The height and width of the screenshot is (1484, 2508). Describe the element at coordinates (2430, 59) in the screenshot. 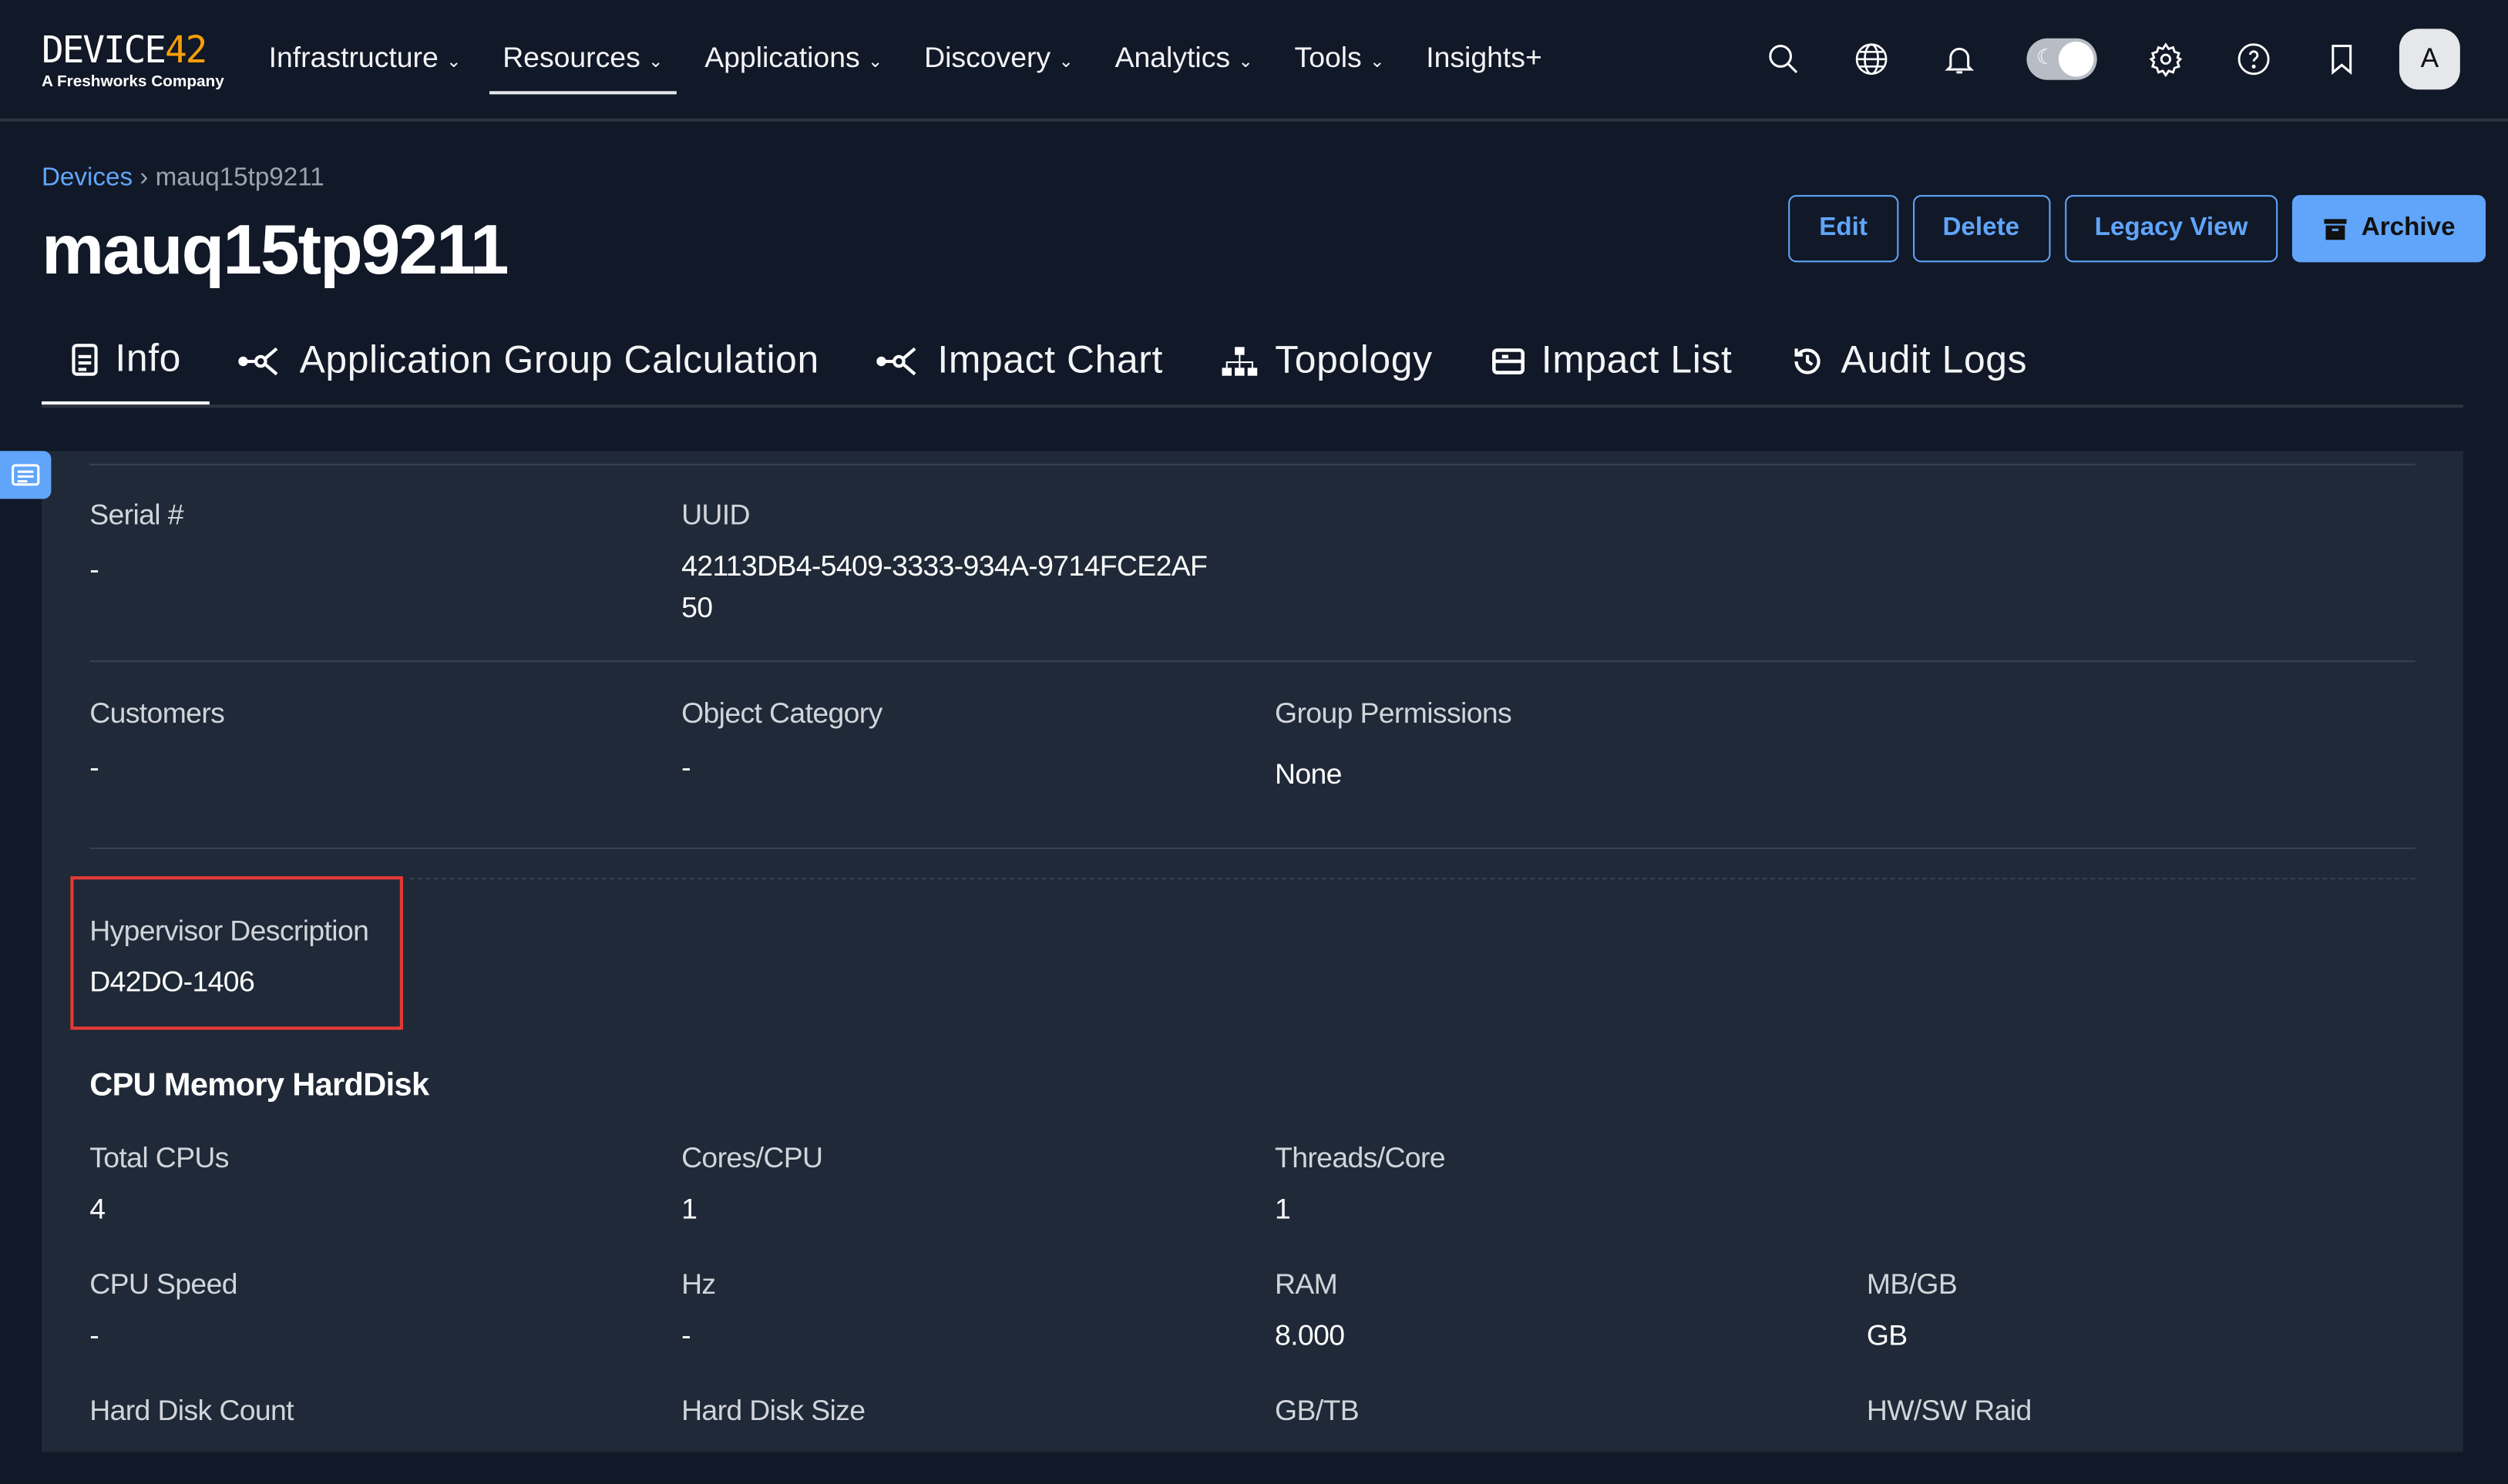

I see `avatar: A` at that location.